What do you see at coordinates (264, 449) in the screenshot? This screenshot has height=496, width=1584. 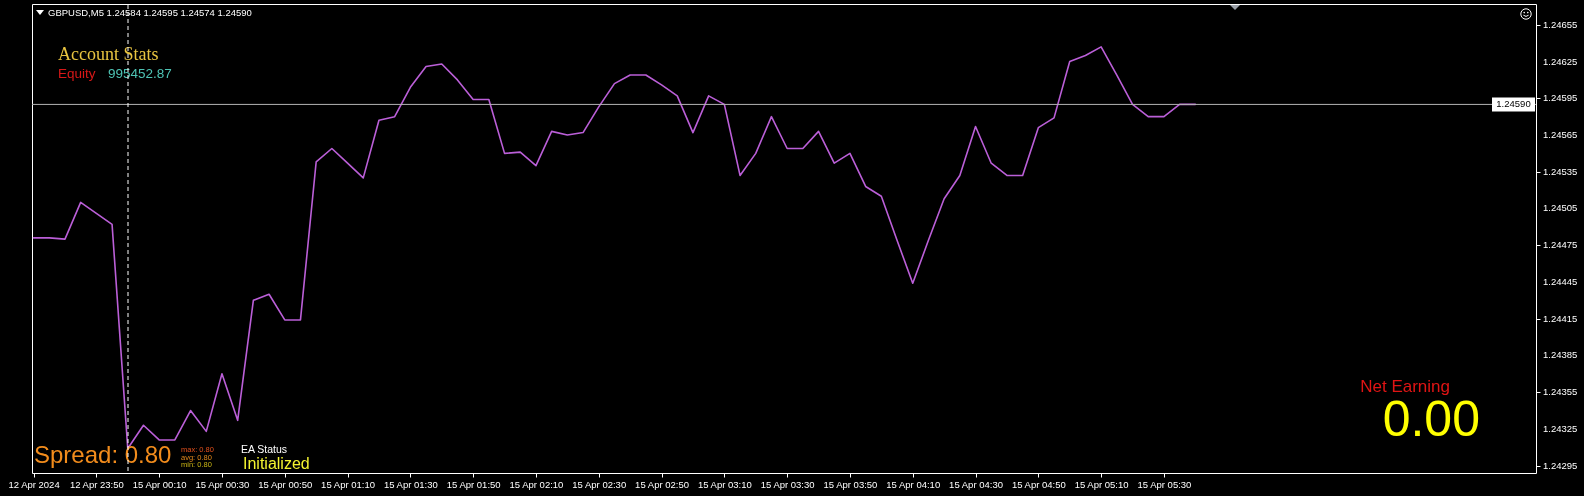 I see `annotation: EA Status` at bounding box center [264, 449].